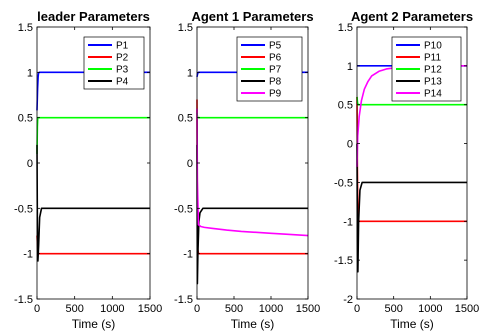  What do you see at coordinates (122, 70) in the screenshot?
I see `legend-label-p3: P3` at bounding box center [122, 70].